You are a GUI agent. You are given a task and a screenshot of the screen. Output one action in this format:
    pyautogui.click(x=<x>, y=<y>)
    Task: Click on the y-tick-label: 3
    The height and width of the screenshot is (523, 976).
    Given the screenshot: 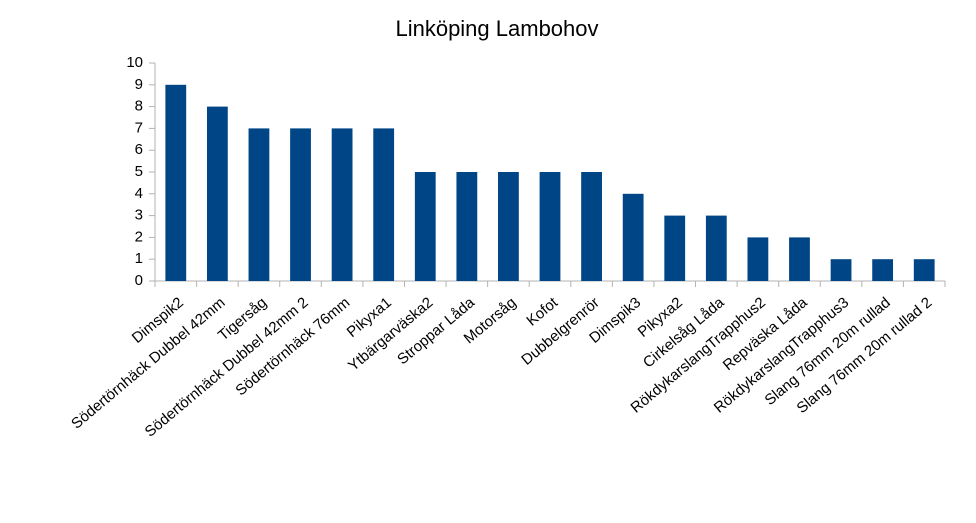 What is the action you would take?
    pyautogui.click(x=139, y=215)
    